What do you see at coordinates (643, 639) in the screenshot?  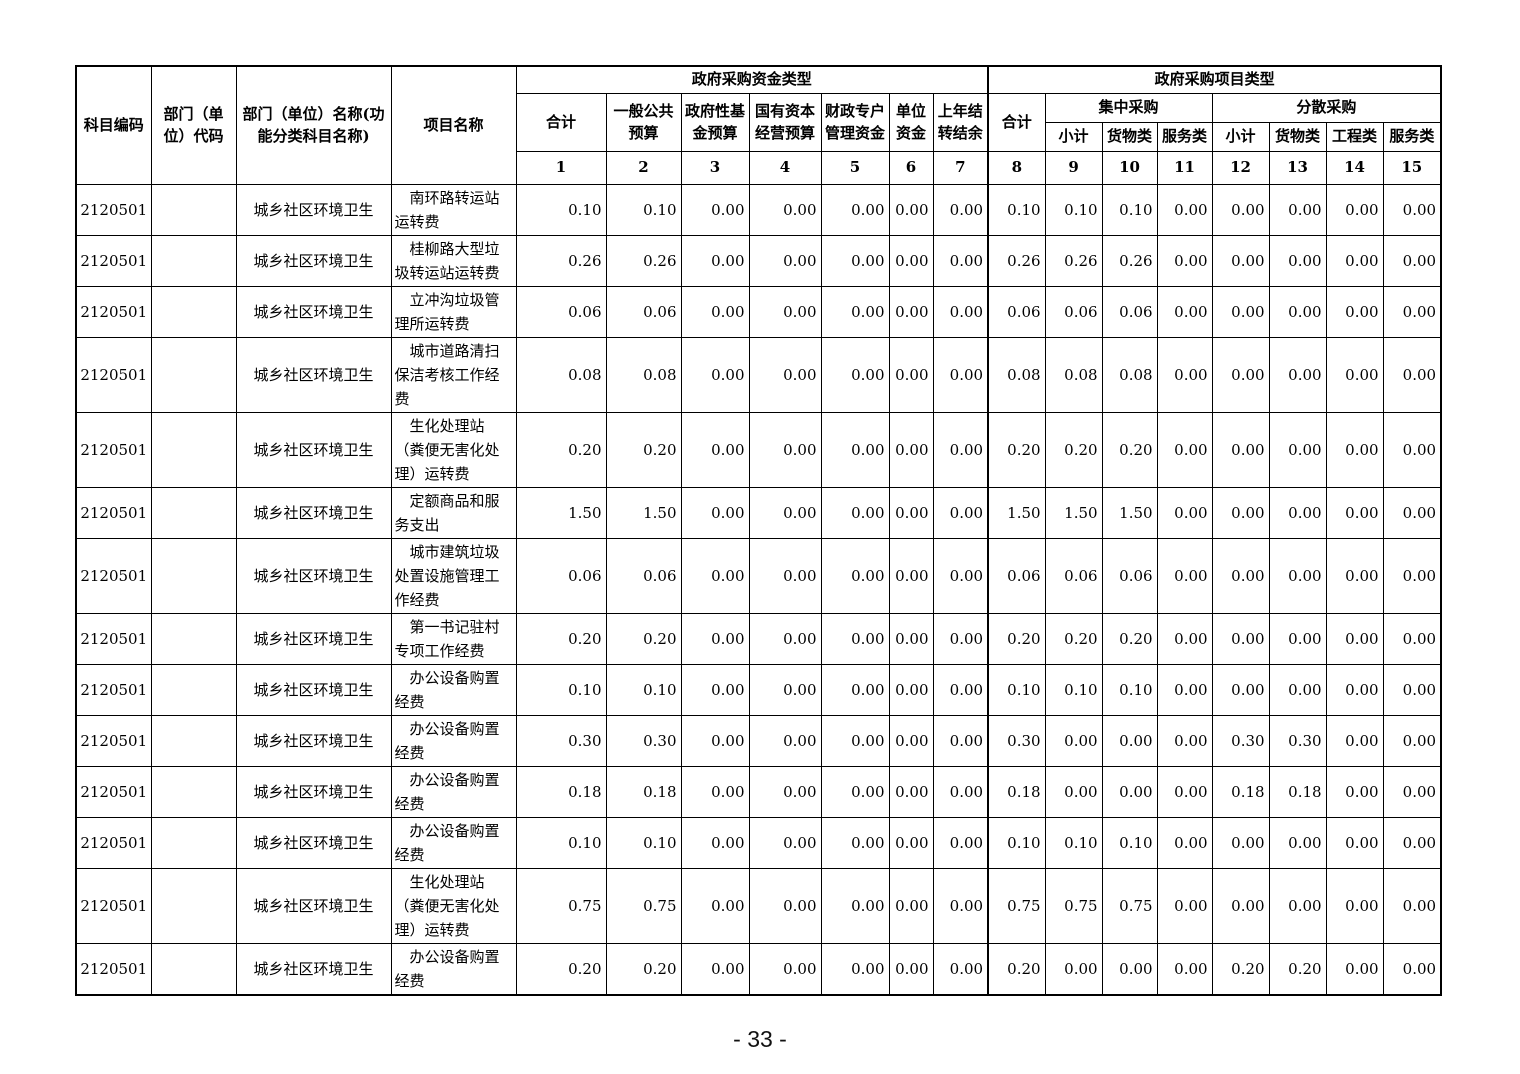 I see `value-cell-col2: 0.20` at bounding box center [643, 639].